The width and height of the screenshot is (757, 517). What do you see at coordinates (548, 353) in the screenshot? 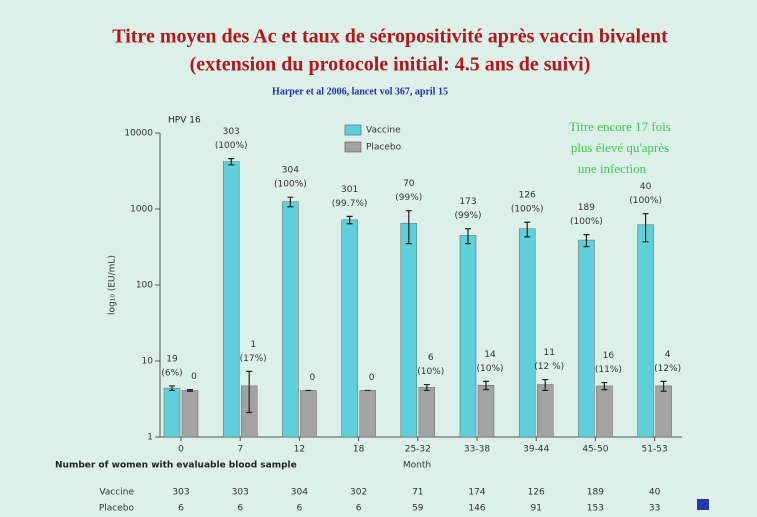
I see `count-label: 11` at bounding box center [548, 353].